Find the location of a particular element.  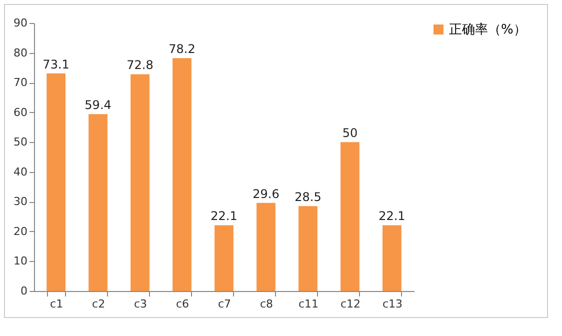

data-label: 73.1 is located at coordinates (56, 64).